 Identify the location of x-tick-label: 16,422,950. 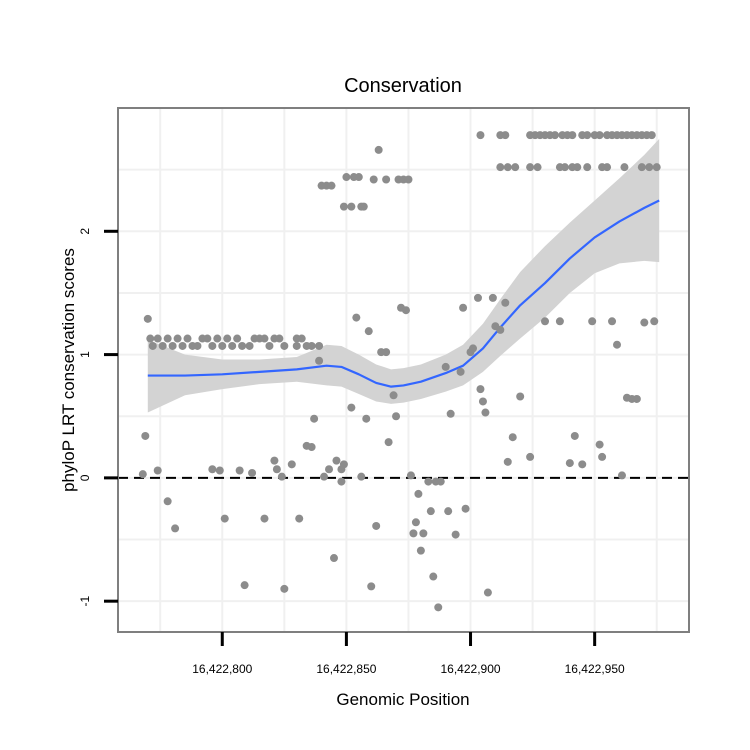
(595, 669).